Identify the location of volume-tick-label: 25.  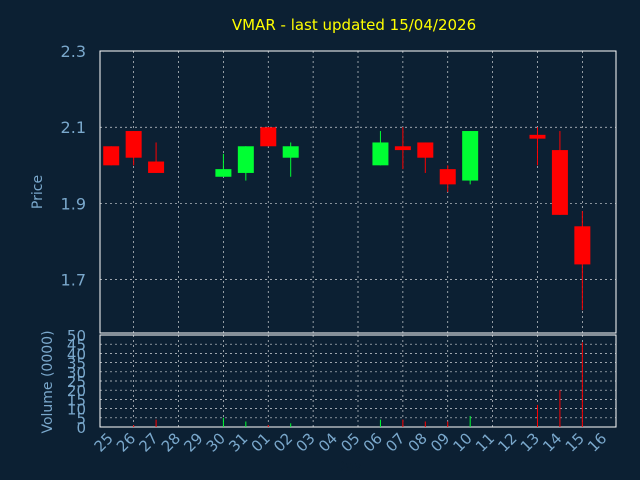
(76, 382).